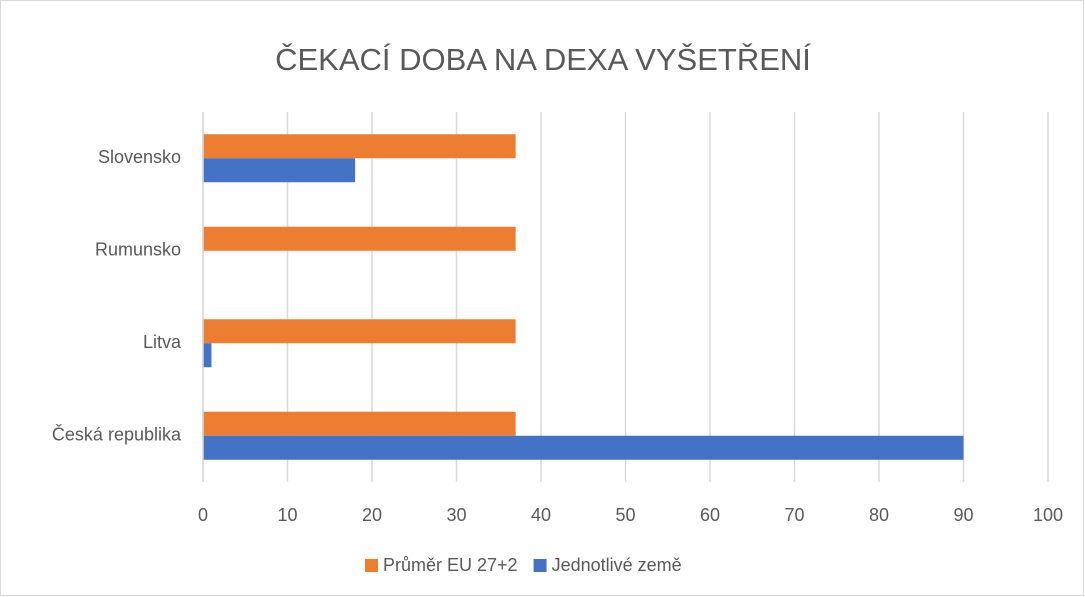 This screenshot has width=1085, height=597. Describe the element at coordinates (710, 515) in the screenshot. I see `x-tick-label: 60` at that location.